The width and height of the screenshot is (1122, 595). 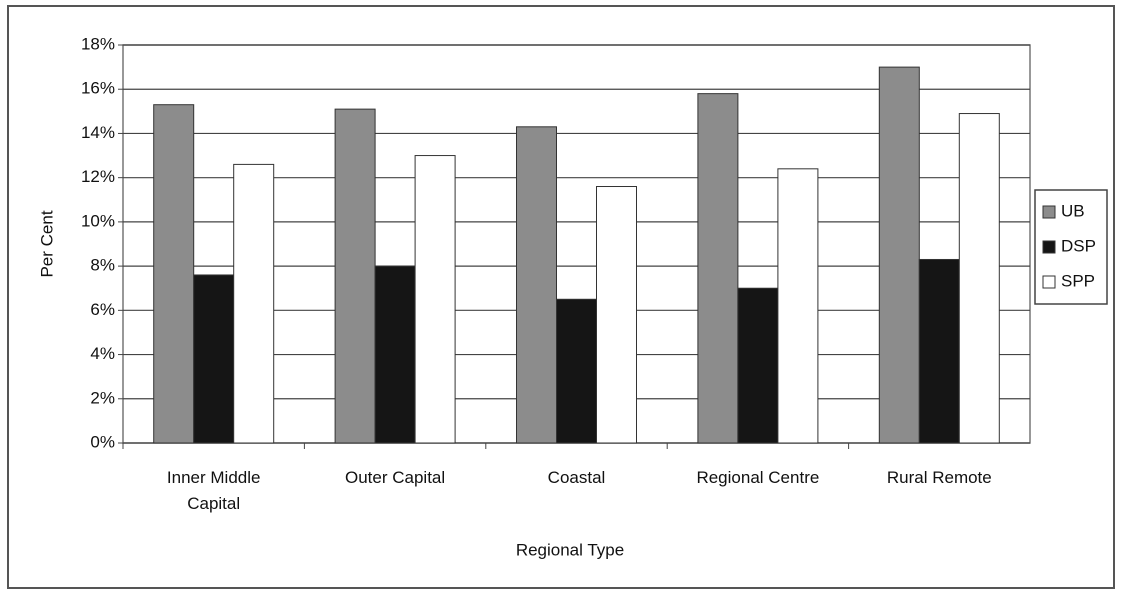 What do you see at coordinates (102, 353) in the screenshot?
I see `y-tick-label: 4%` at bounding box center [102, 353].